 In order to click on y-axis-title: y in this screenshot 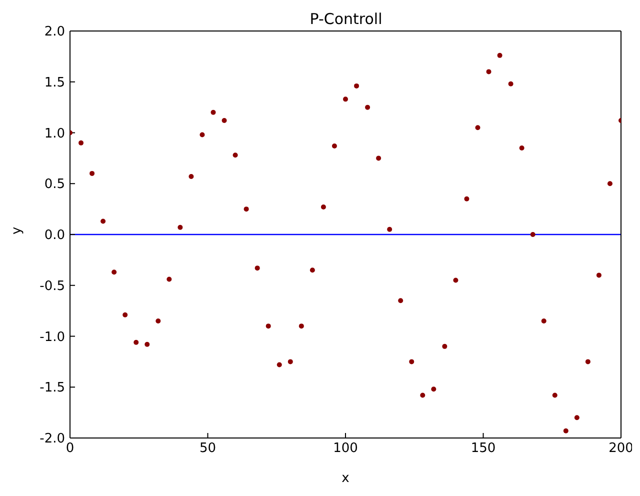, I will do `click(17, 230)`.